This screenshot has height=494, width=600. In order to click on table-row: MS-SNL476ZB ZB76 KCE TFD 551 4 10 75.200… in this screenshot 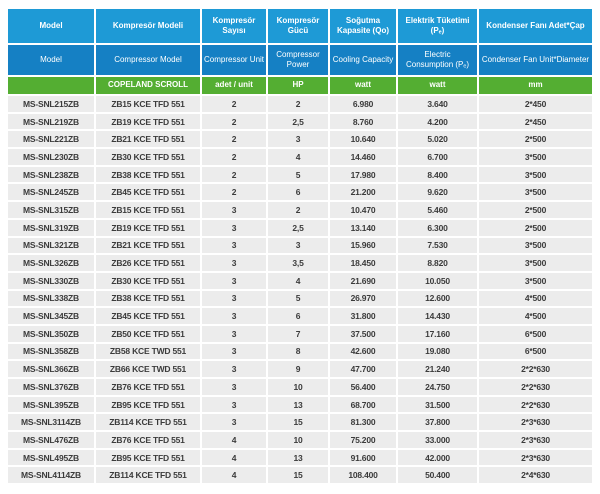, I will do `click(300, 440)`.